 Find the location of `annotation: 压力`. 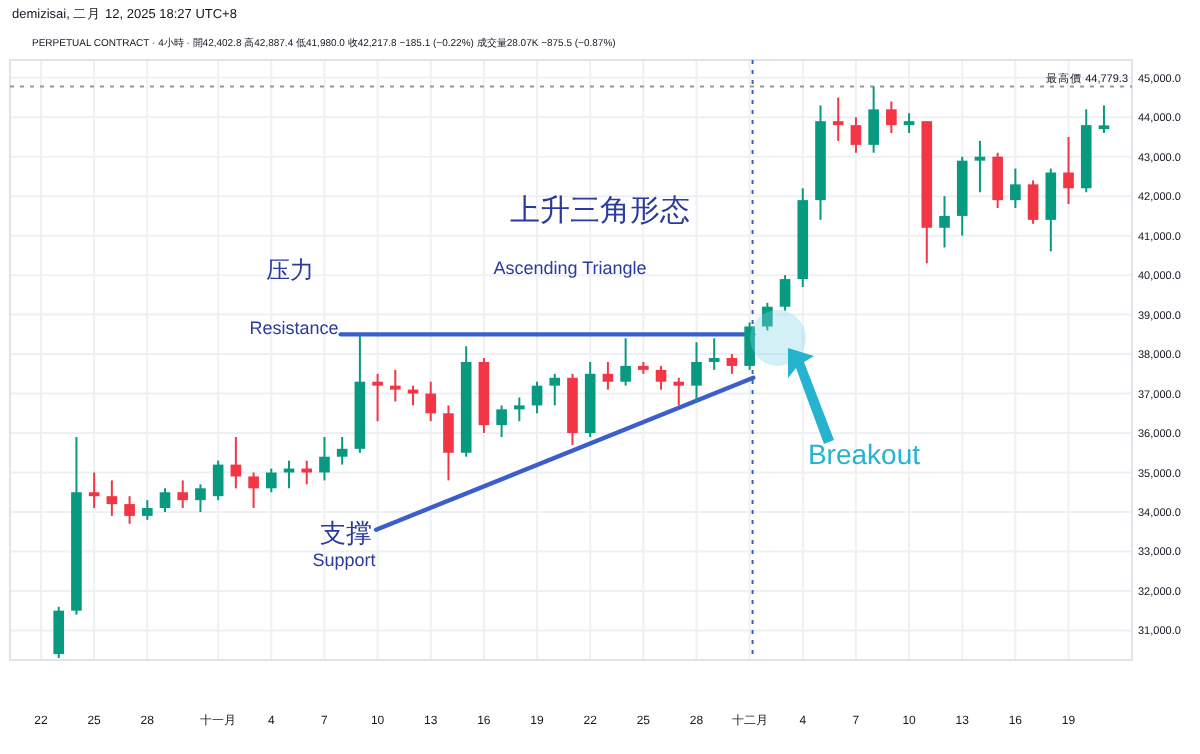

annotation: 压力 is located at coordinates (290, 270).